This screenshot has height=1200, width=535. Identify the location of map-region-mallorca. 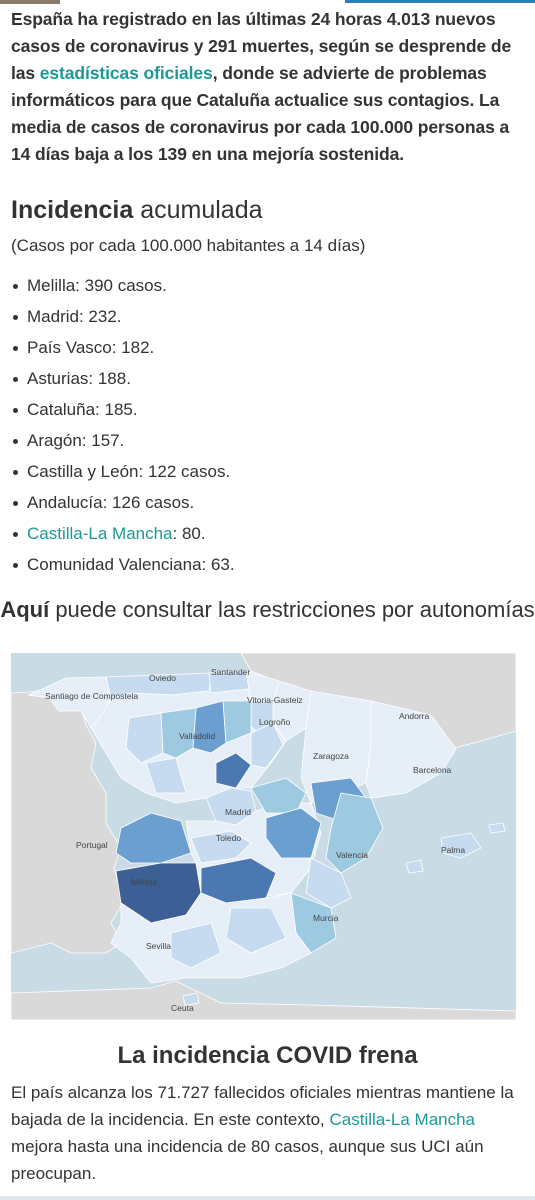
(461, 845).